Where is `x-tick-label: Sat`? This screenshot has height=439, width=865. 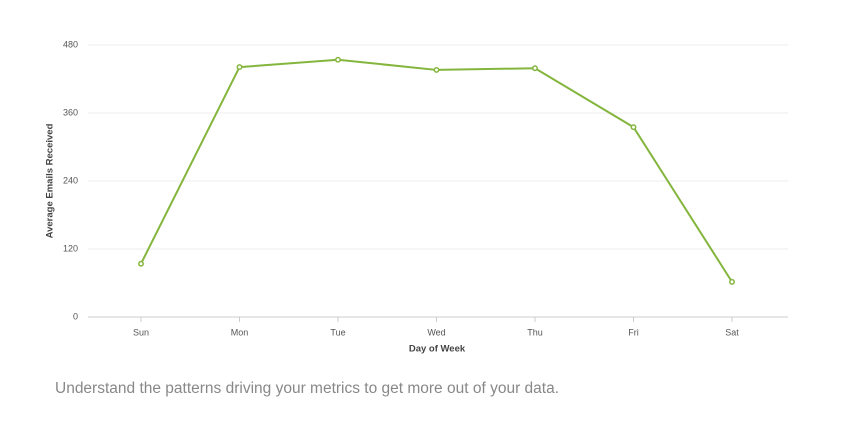 x-tick-label: Sat is located at coordinates (732, 332).